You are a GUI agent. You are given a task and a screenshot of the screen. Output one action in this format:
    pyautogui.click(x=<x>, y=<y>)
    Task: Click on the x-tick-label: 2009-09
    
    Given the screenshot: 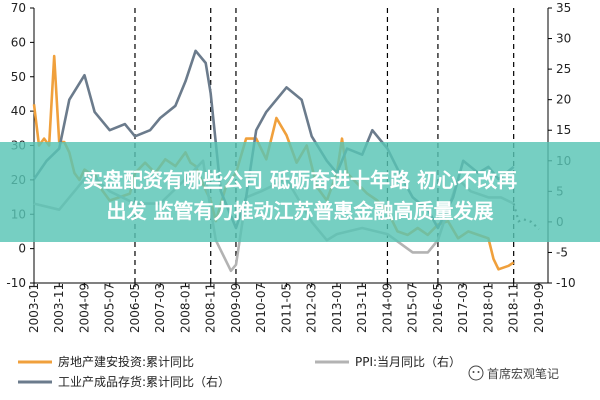 What is the action you would take?
    pyautogui.click(x=236, y=308)
    